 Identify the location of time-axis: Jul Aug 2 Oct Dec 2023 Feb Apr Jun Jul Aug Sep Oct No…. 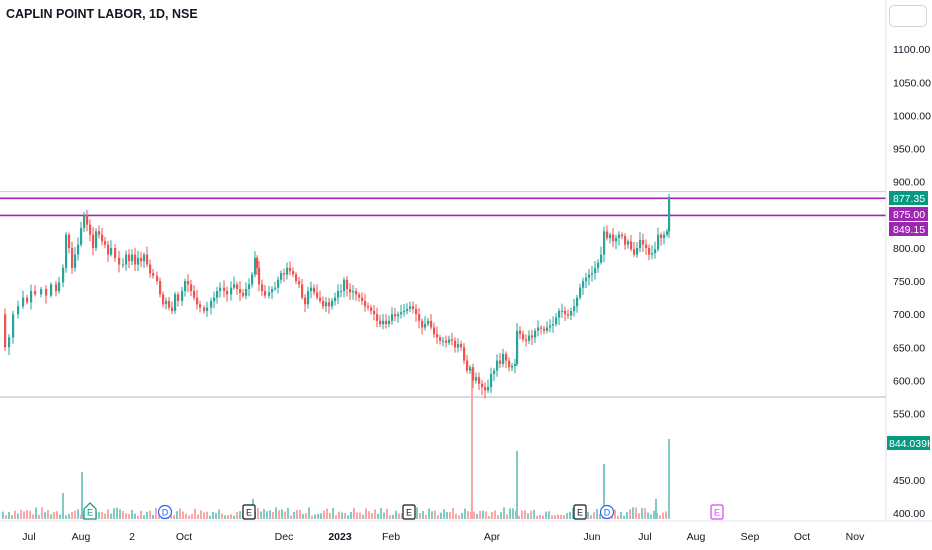
(466, 531).